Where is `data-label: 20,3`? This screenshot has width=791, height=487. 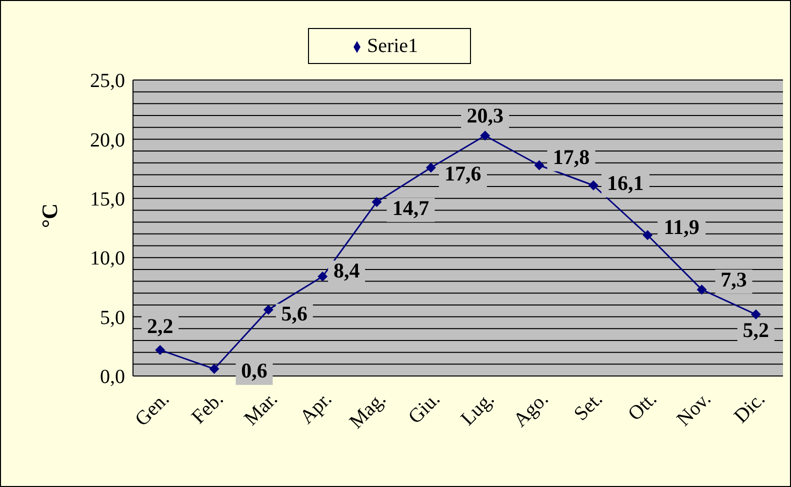
data-label: 20,3 is located at coordinates (485, 115).